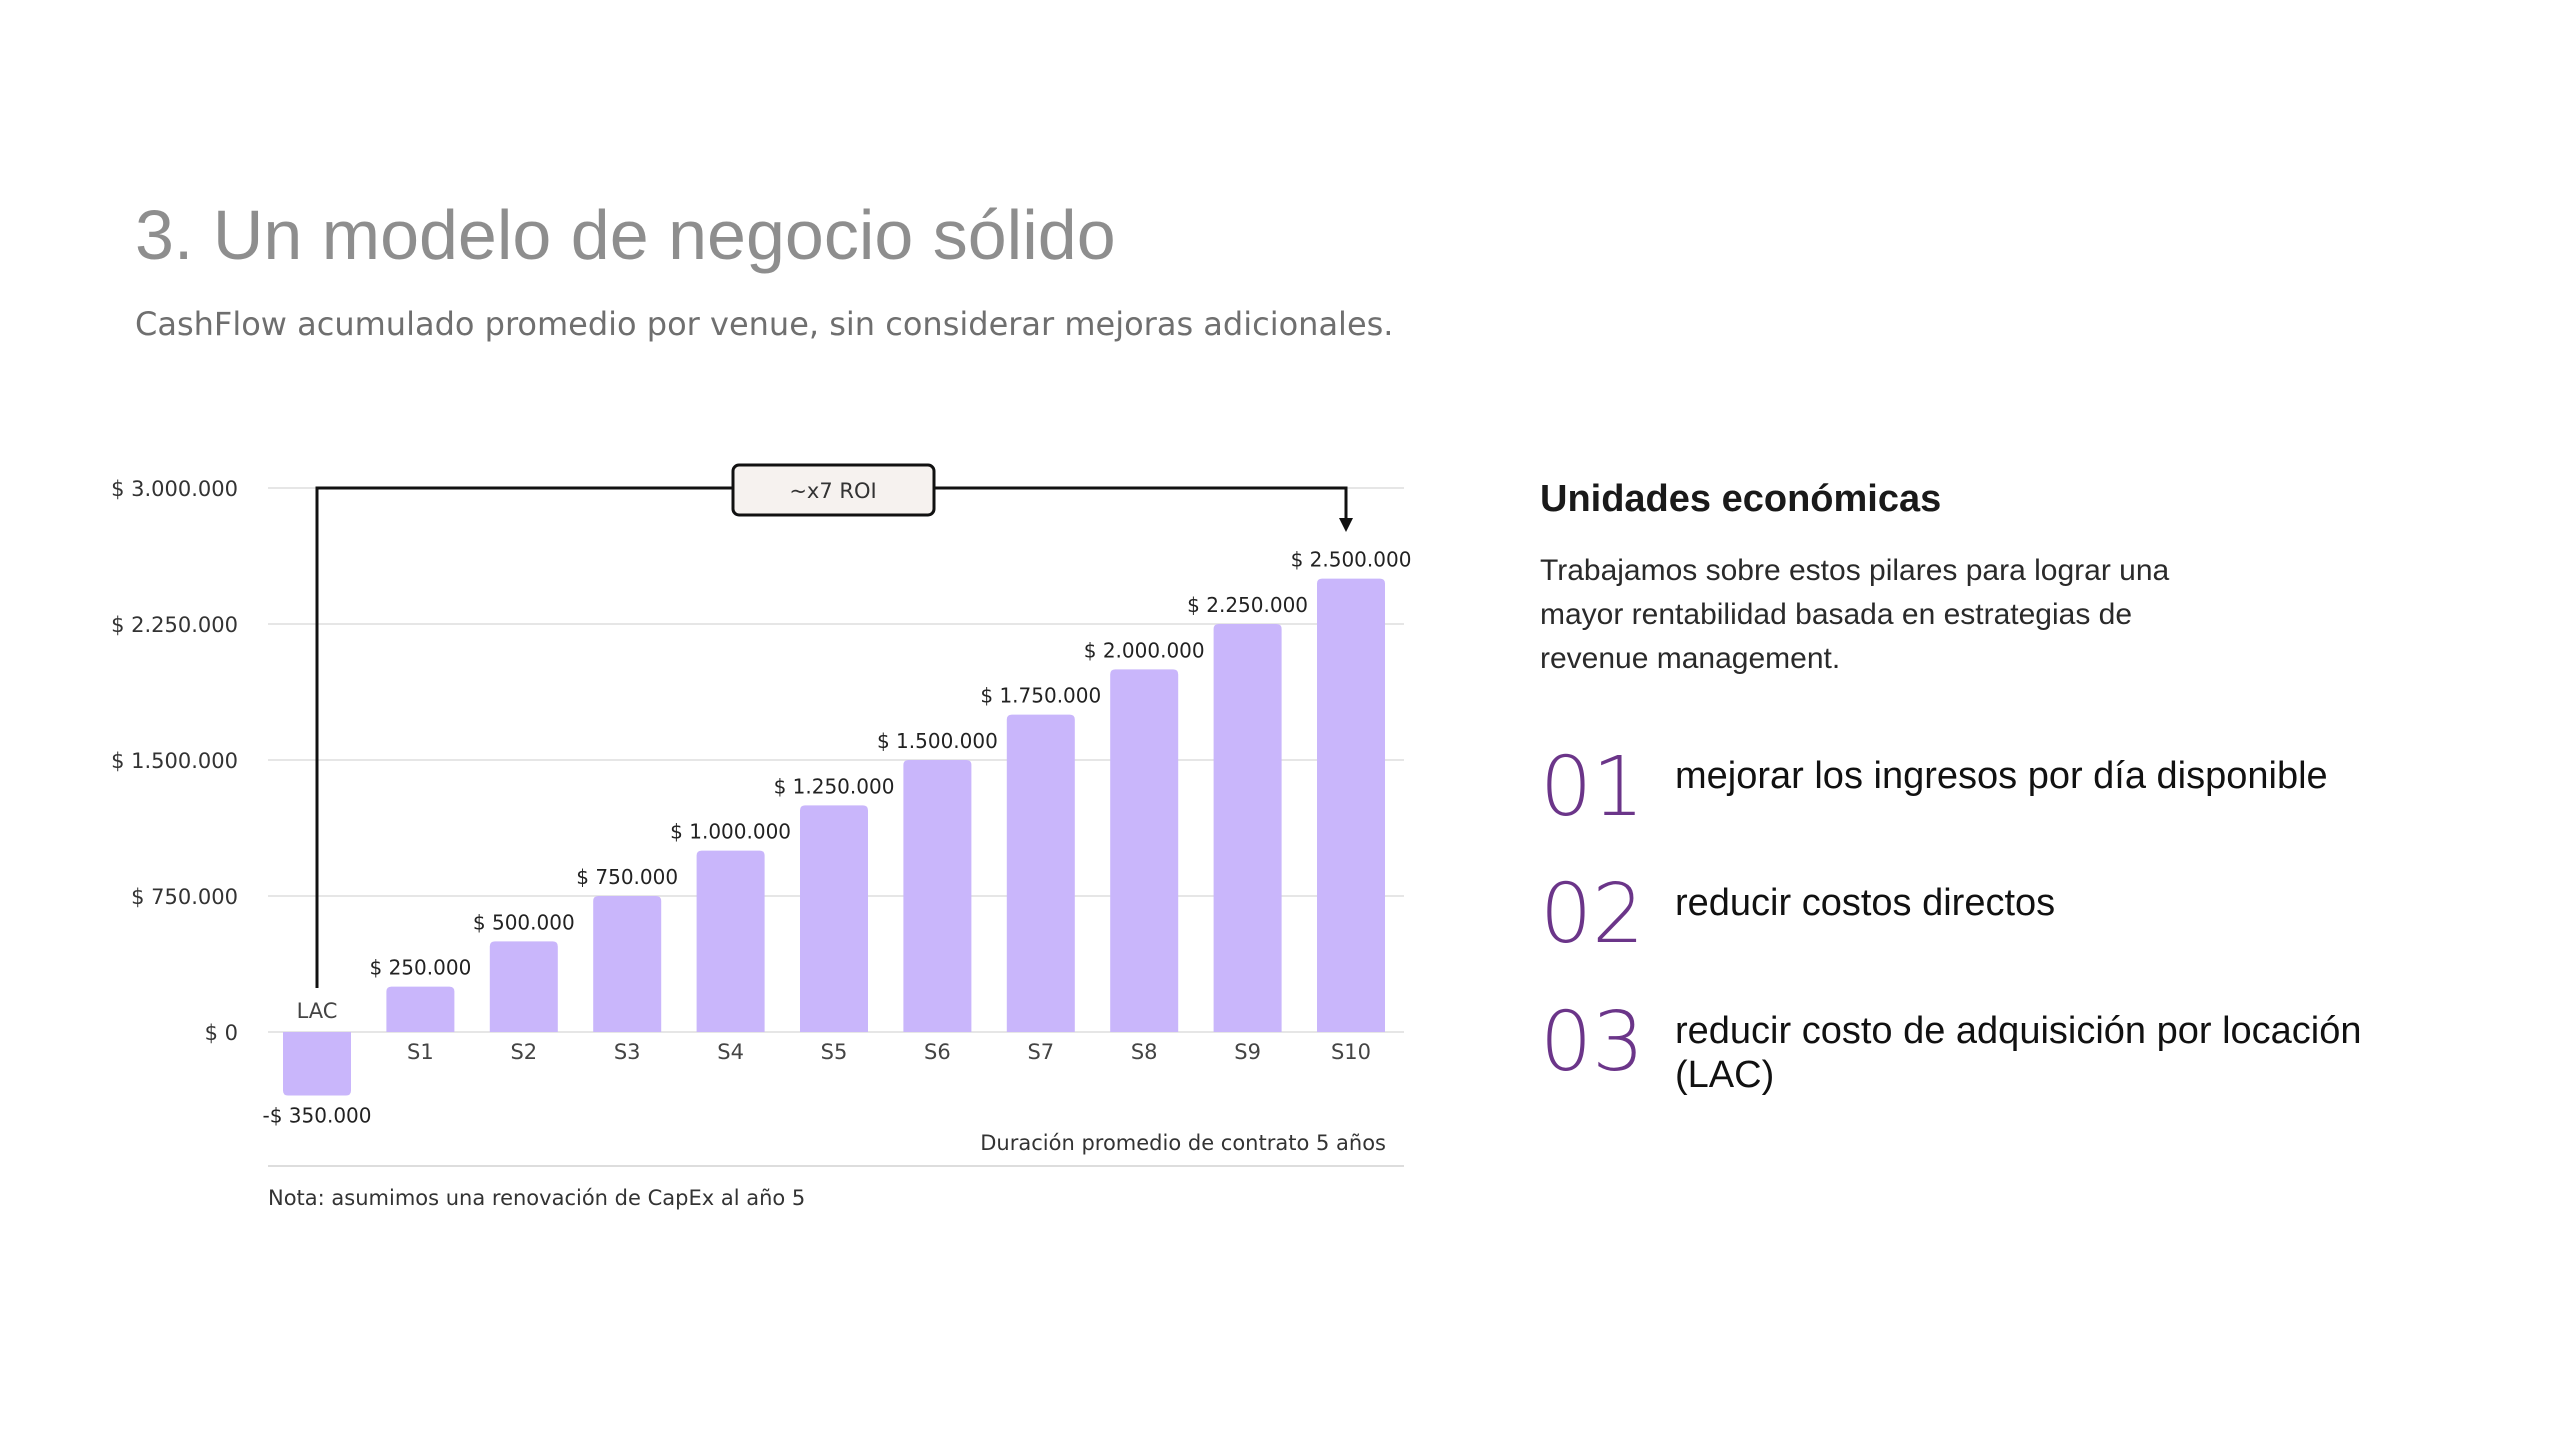 The height and width of the screenshot is (1440, 2560). I want to click on pillar-item: 02 reducir costos directos, so click(1990, 914).